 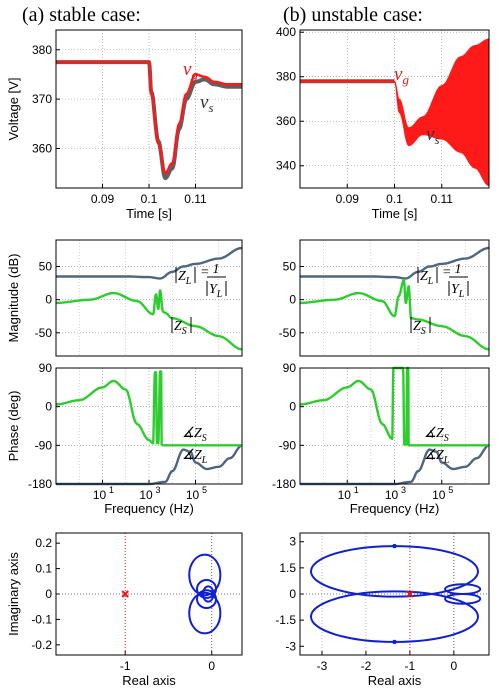 What do you see at coordinates (394, 109) in the screenshot?
I see `voltage-b-frame` at bounding box center [394, 109].